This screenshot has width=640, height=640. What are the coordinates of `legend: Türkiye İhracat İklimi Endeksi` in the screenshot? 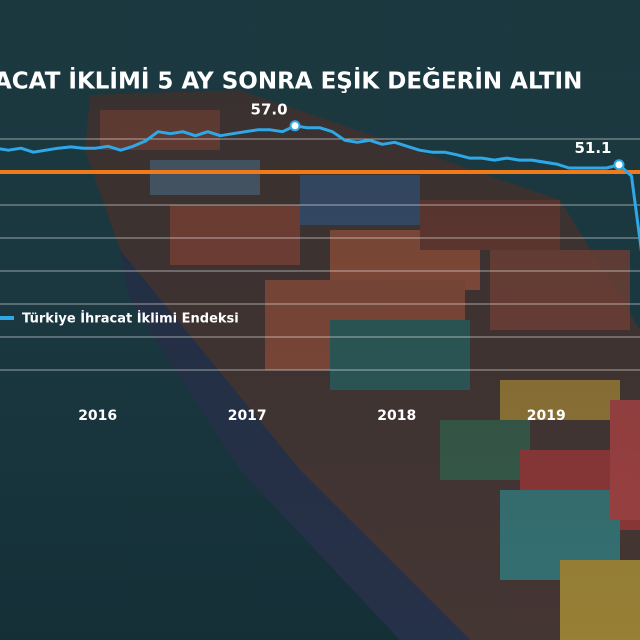 It's located at (119, 319).